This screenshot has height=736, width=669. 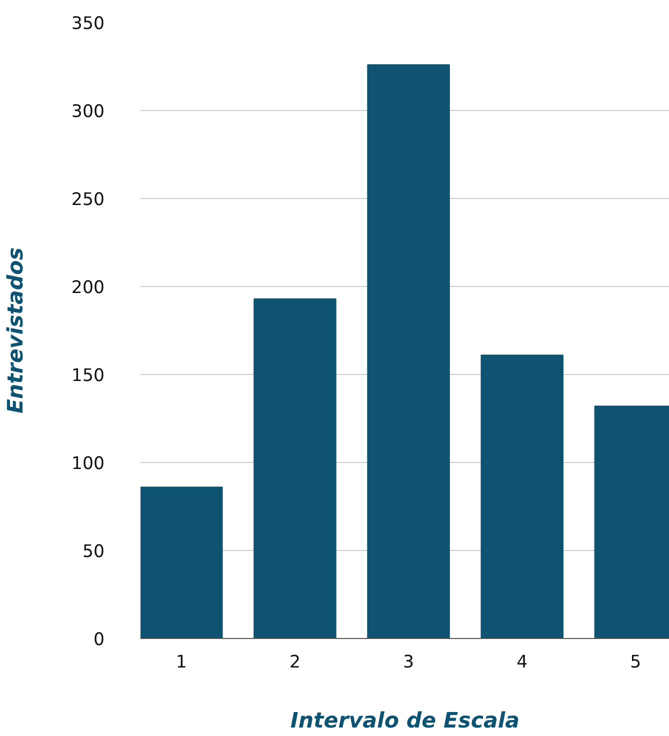 What do you see at coordinates (405, 721) in the screenshot?
I see `x-axis-title: Intervalo de Escala` at bounding box center [405, 721].